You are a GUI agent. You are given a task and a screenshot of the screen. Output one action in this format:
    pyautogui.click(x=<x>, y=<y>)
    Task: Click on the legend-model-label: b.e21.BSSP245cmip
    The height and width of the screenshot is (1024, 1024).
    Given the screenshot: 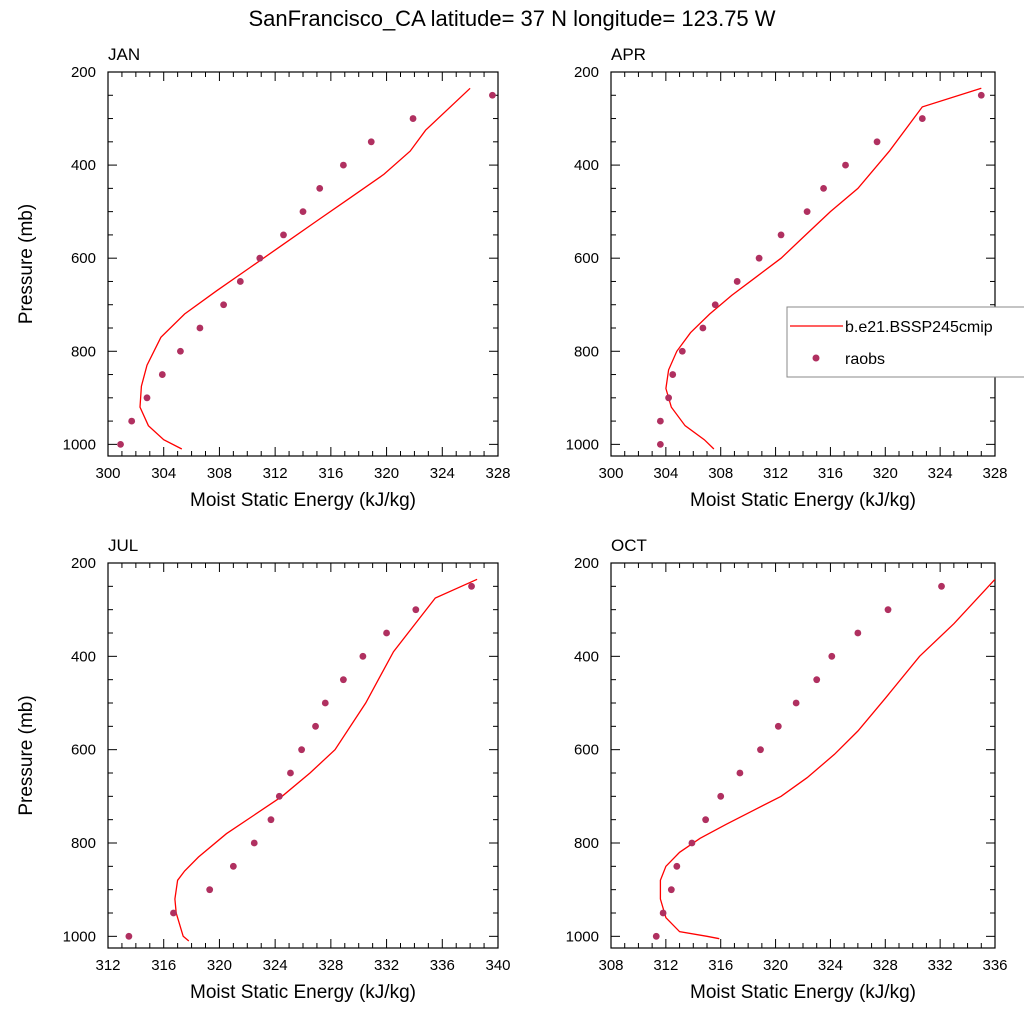 What is the action you would take?
    pyautogui.click(x=919, y=327)
    